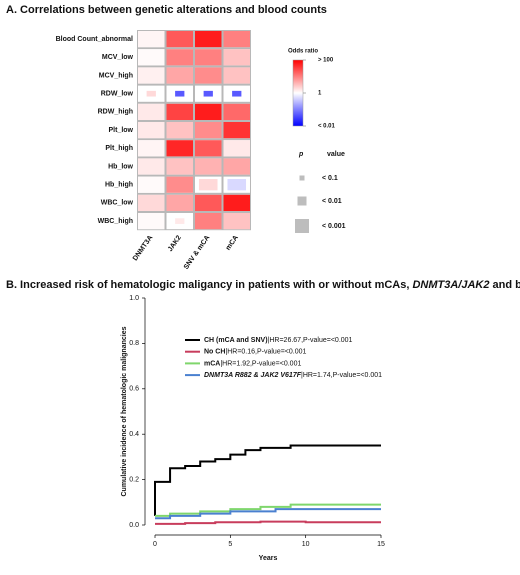 Image resolution: width=520 pixels, height=575 pixels. I want to click on size-legend-title: value, so click(336, 154).